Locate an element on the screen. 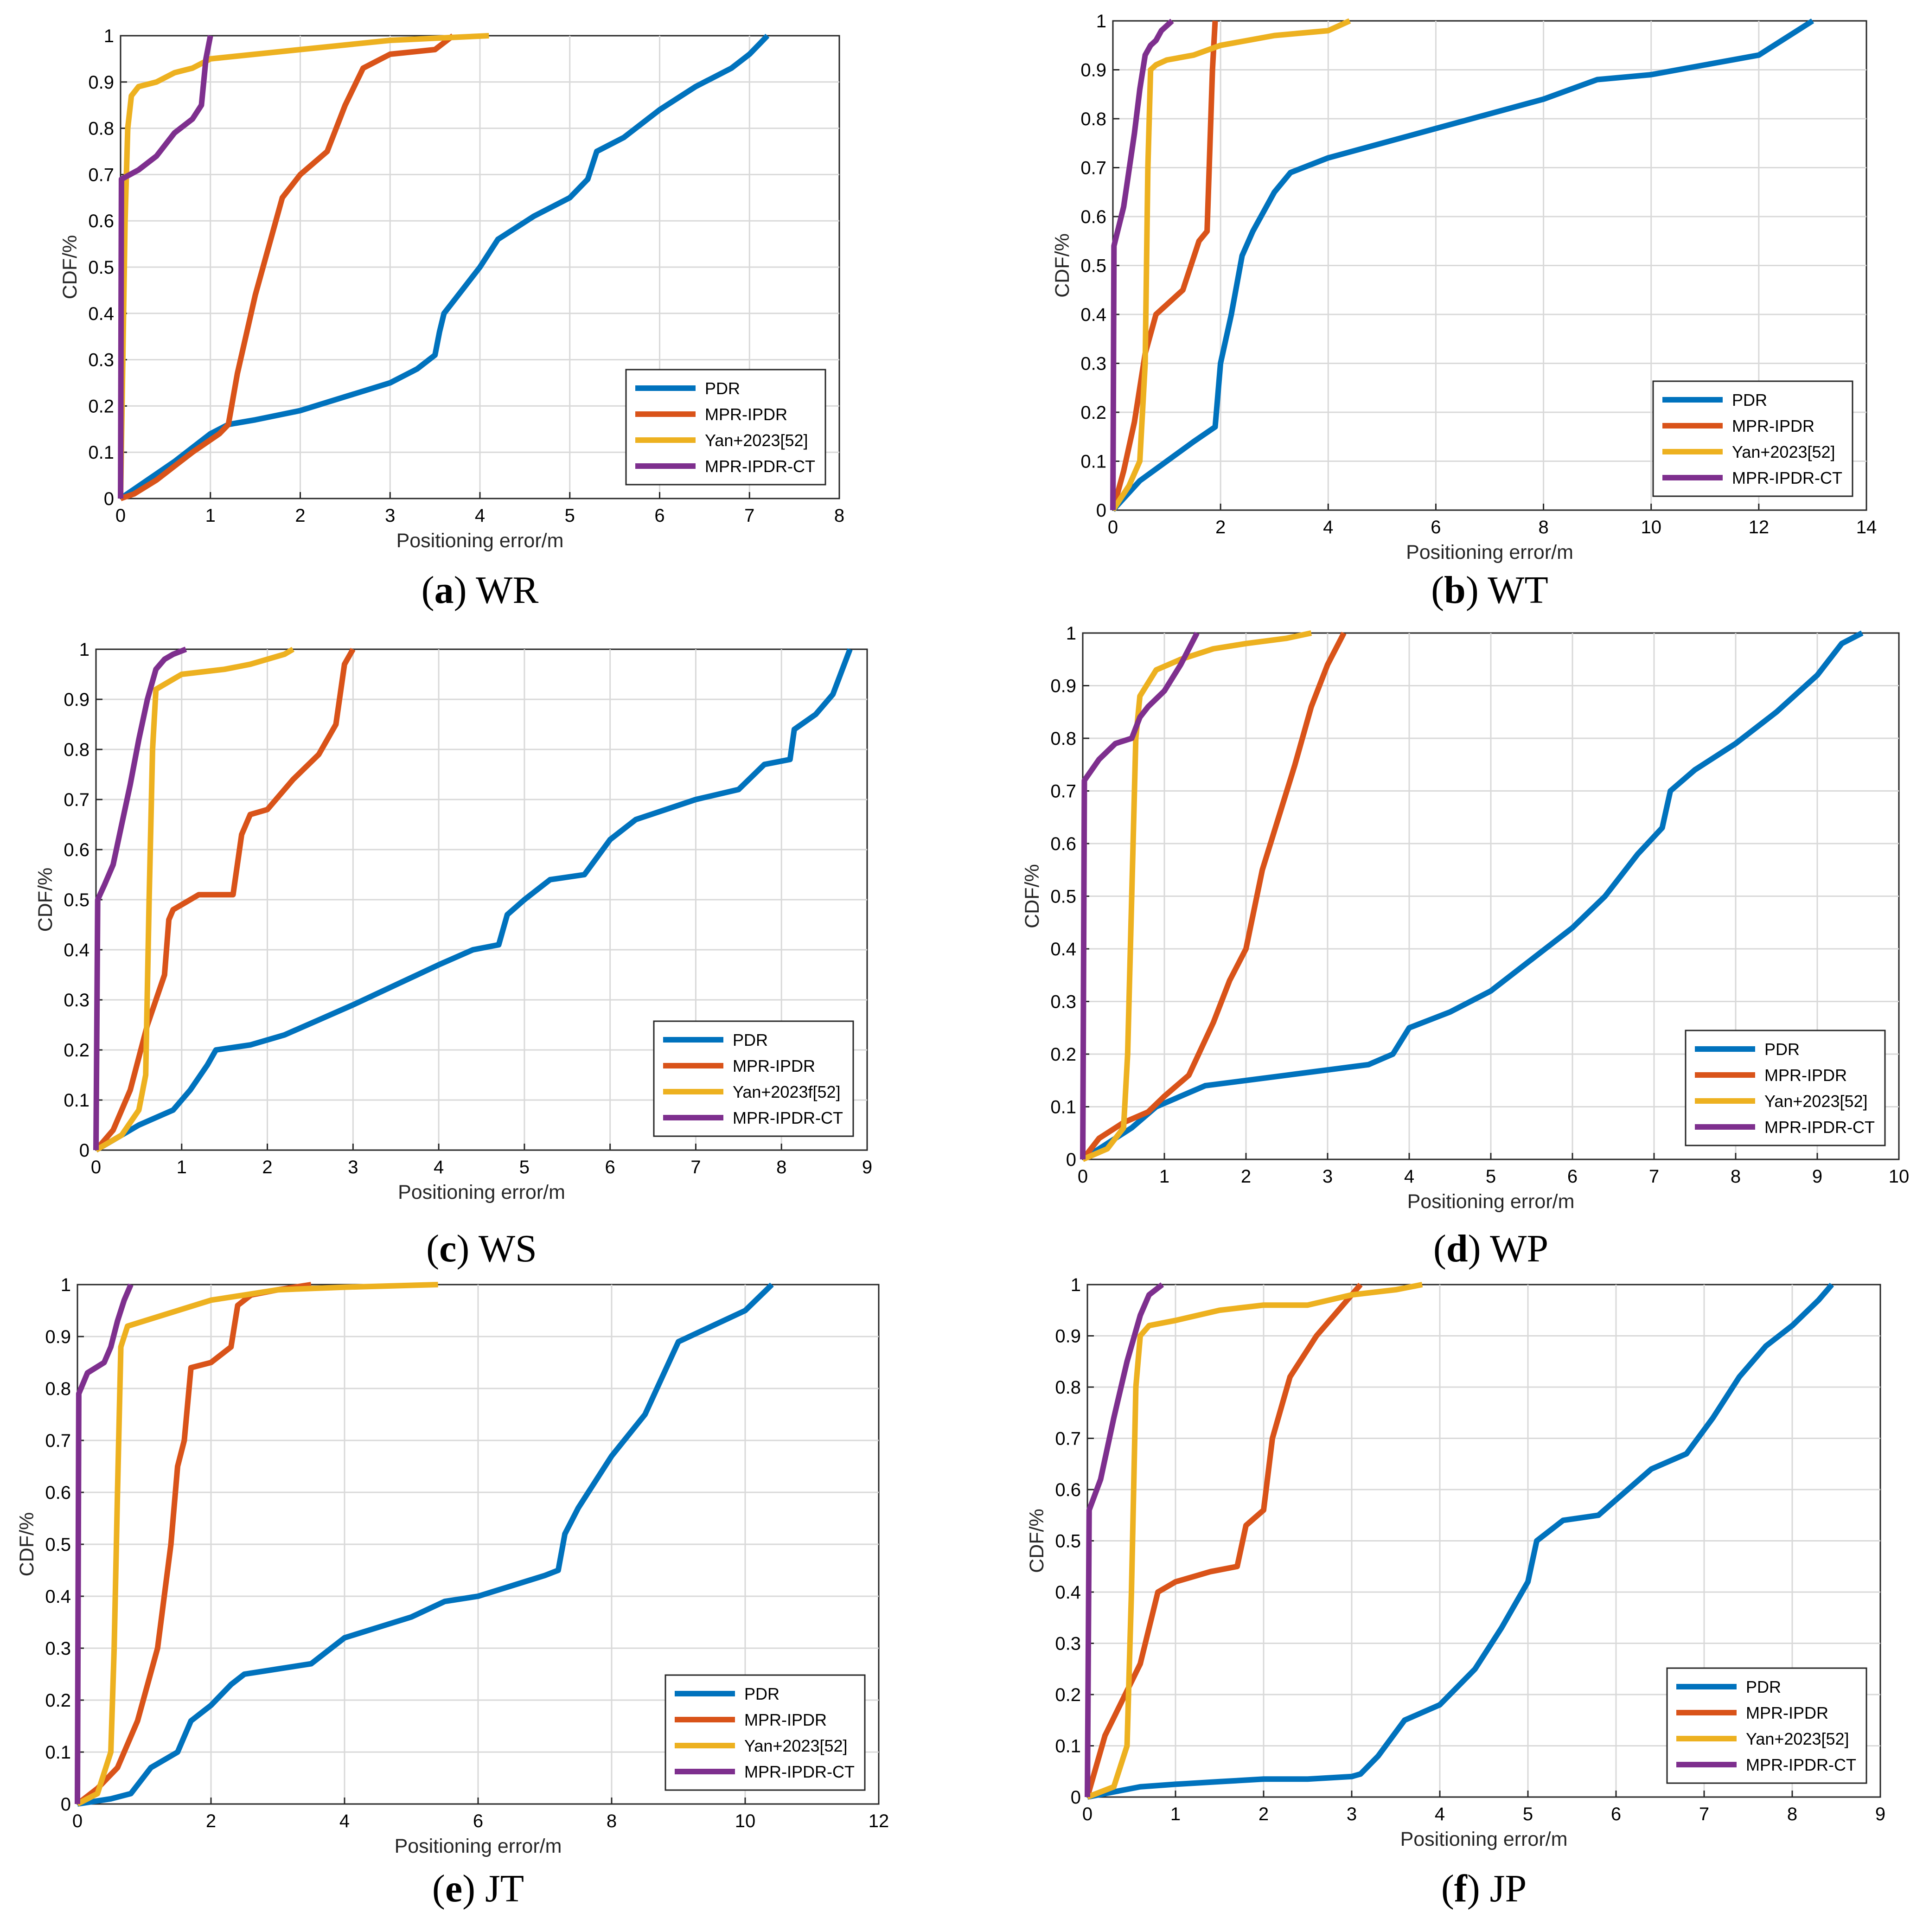  x-tick-label: 9 is located at coordinates (867, 1167).